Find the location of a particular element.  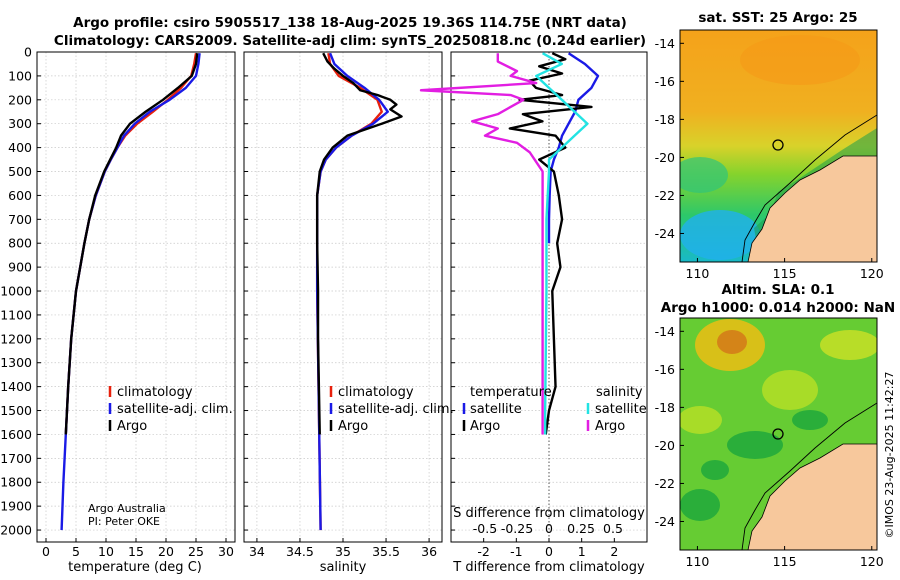

sla-low1 is located at coordinates (755, 445).